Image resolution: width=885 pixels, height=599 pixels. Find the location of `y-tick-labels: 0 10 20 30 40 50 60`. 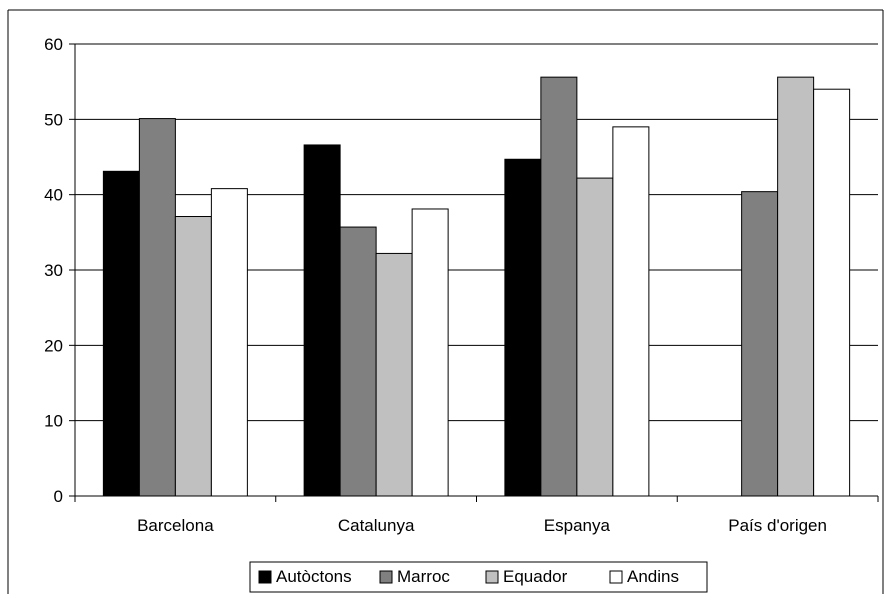

y-tick-labels: 0 10 20 30 40 50 60 is located at coordinates (53, 270).